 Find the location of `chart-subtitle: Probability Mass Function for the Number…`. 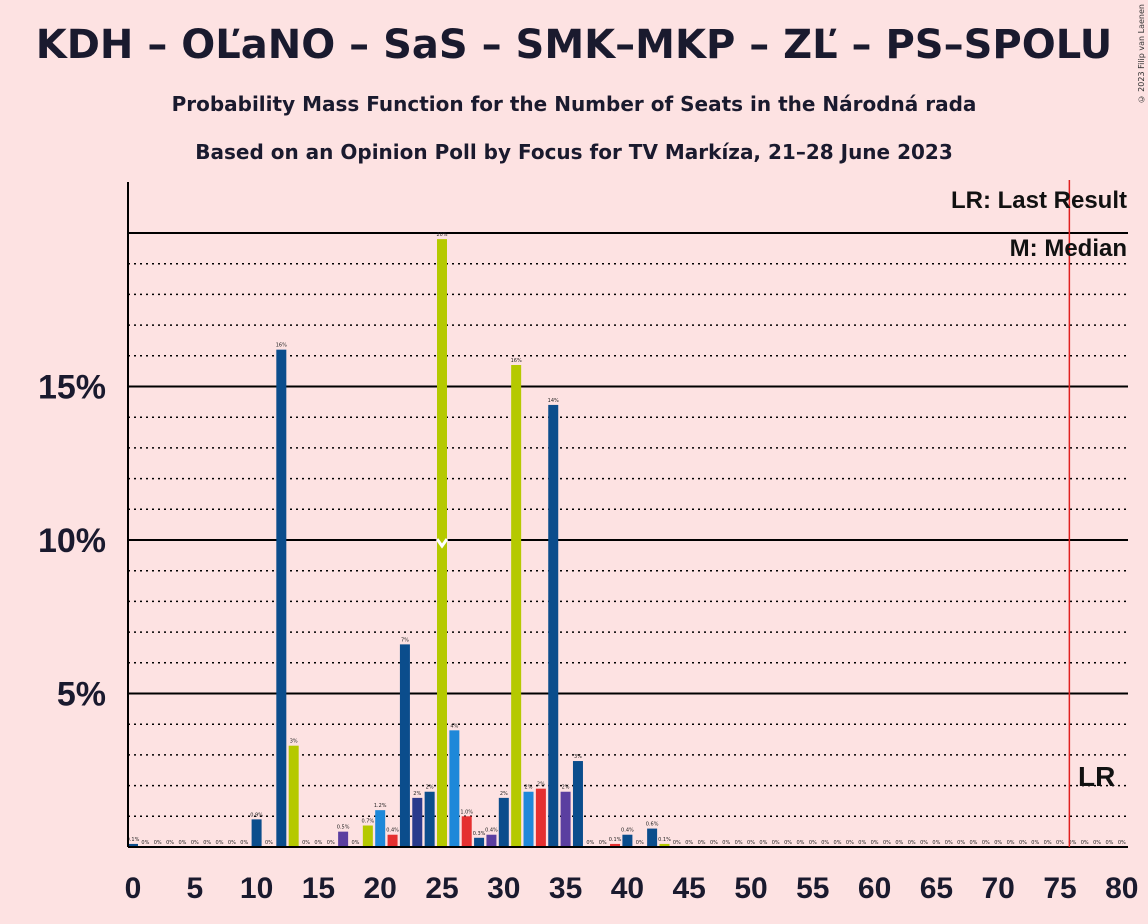

chart-subtitle: Probability Mass Function for the Number… is located at coordinates (574, 104).